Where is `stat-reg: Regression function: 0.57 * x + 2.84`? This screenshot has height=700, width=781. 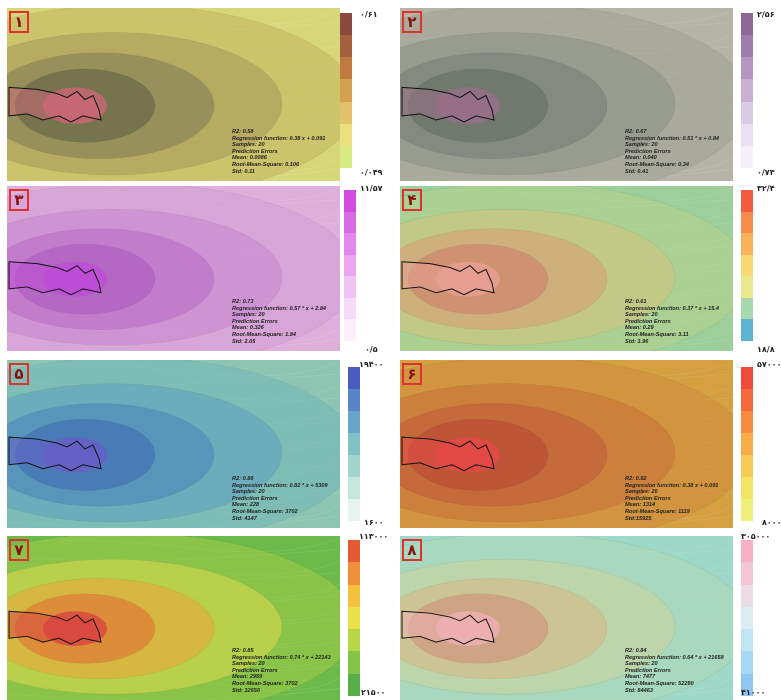
stat-reg: Regression function: 0.57 * x + 2.84 is located at coordinates (279, 308).